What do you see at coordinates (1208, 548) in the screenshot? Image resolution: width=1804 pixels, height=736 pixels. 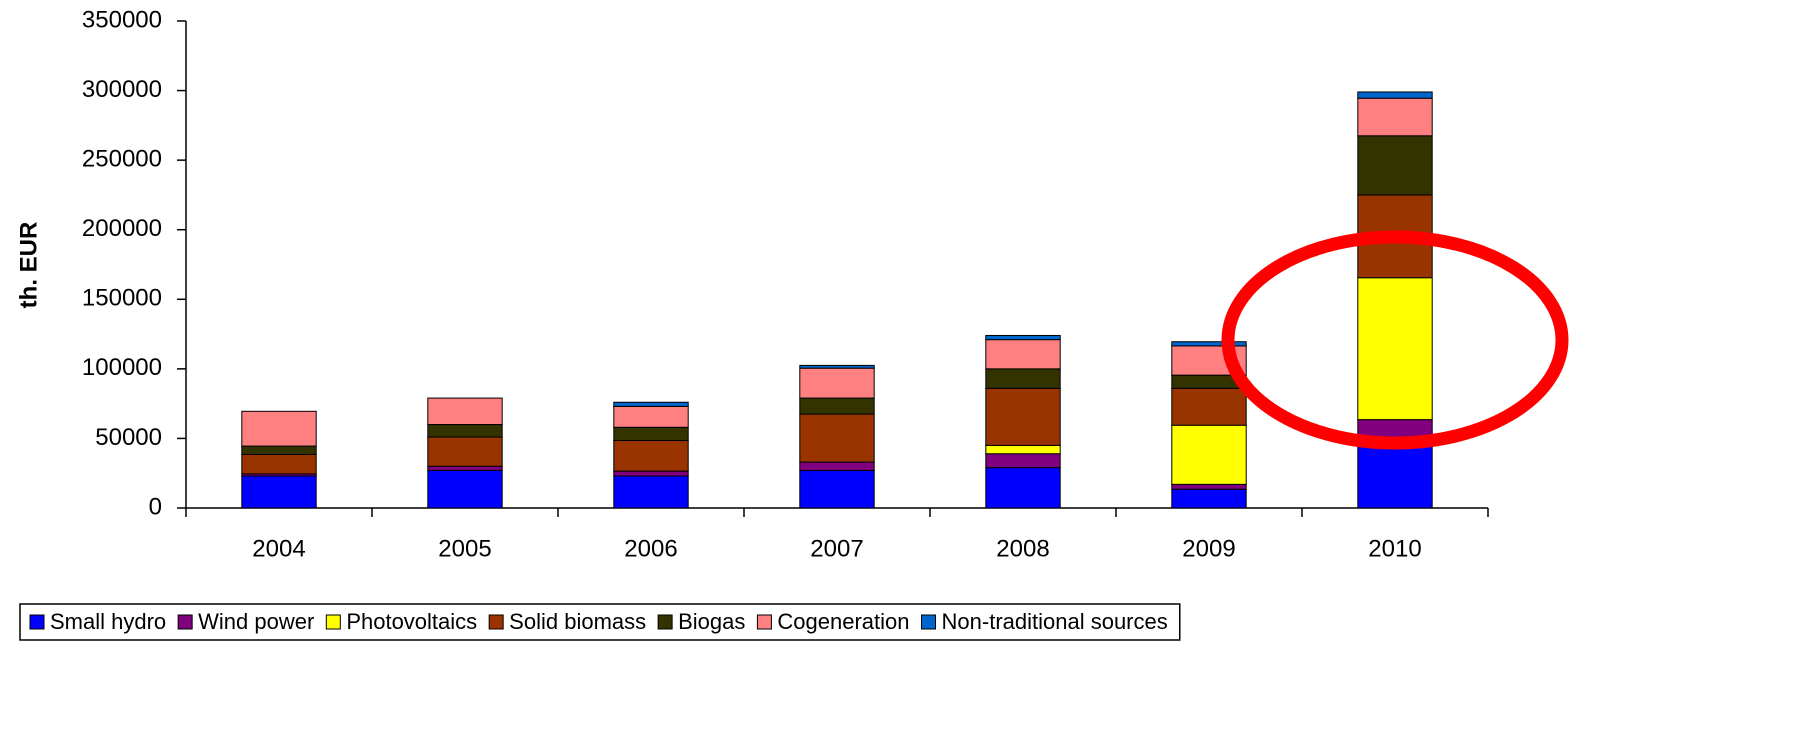 I see `x-tick-label: 2009` at bounding box center [1208, 548].